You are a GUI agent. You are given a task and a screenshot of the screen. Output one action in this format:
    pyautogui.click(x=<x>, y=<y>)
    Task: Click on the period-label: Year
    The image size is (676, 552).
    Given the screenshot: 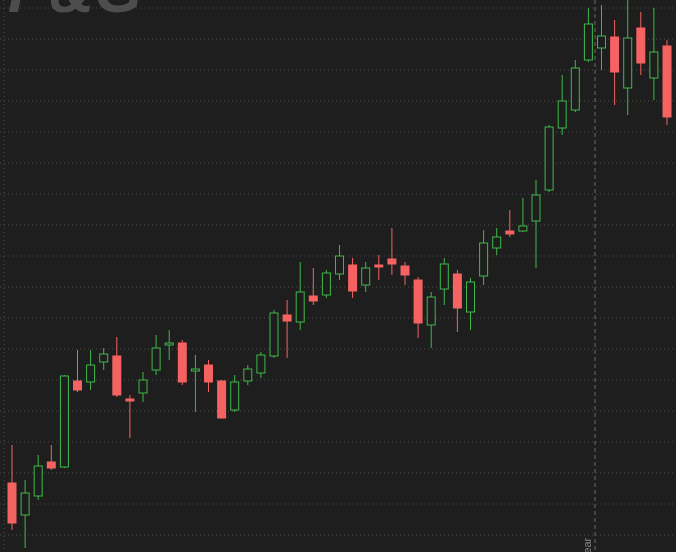 What is the action you would take?
    pyautogui.click(x=588, y=544)
    